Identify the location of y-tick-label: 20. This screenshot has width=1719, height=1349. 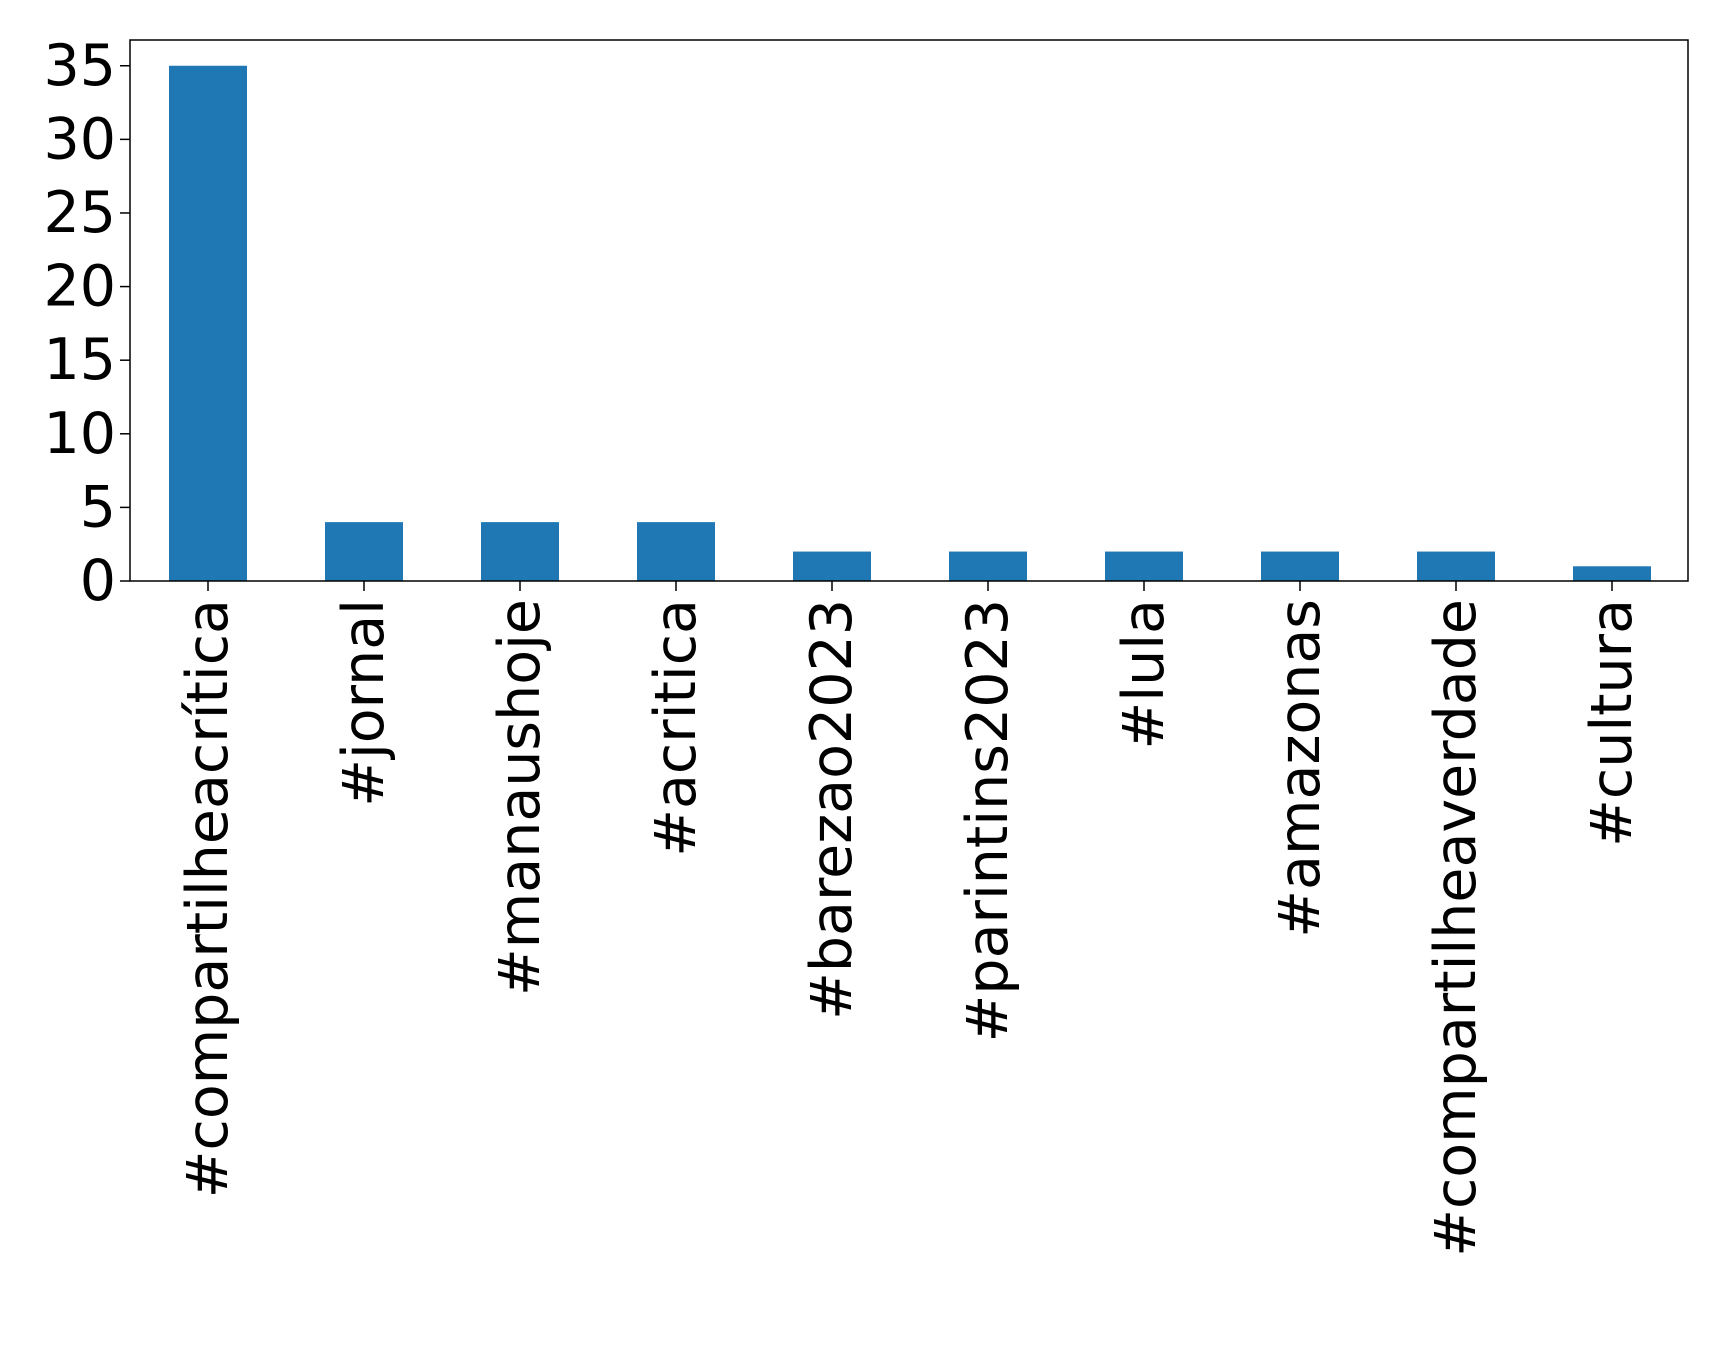
(79, 287).